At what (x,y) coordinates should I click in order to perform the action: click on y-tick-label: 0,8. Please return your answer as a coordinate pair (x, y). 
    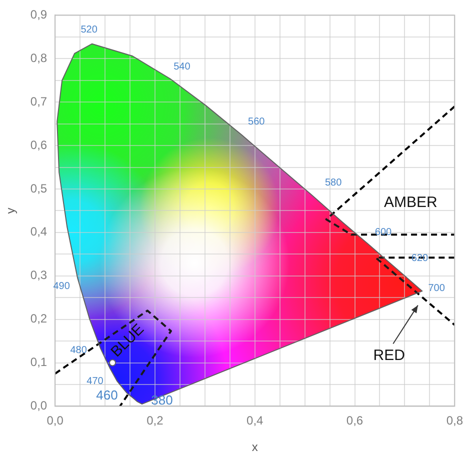
    Looking at the image, I should click on (39, 57).